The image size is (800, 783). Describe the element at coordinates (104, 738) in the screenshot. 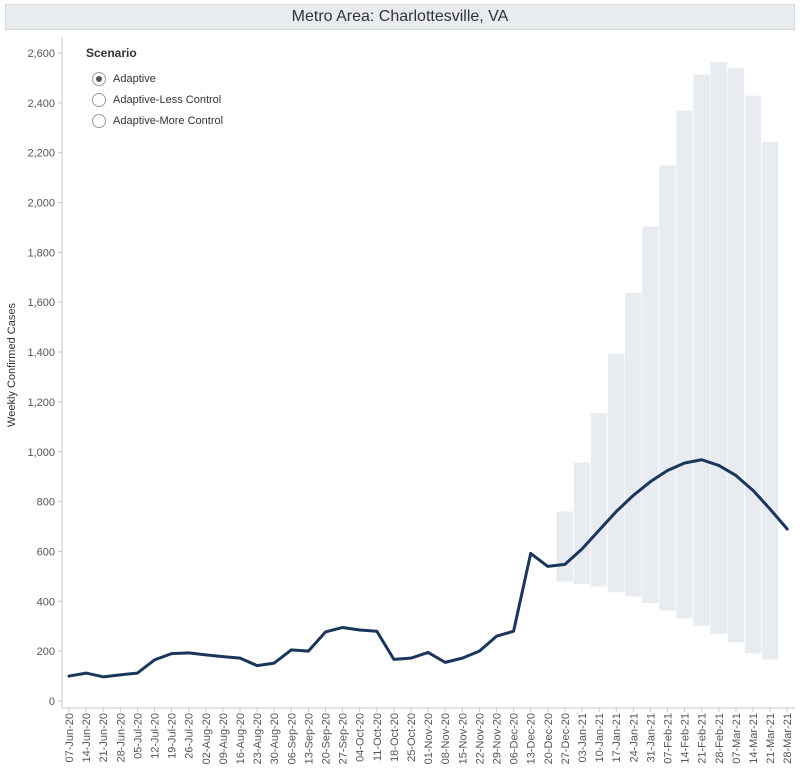

I see `x-tick-label: 21-Jun-20` at that location.